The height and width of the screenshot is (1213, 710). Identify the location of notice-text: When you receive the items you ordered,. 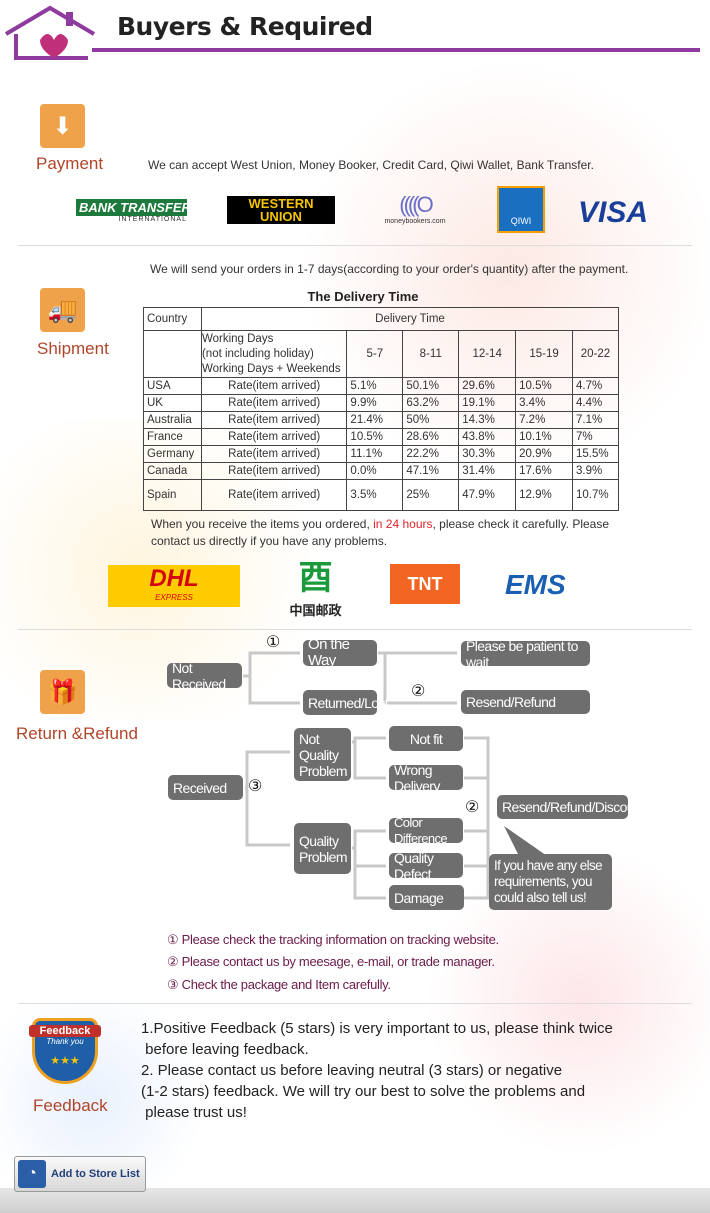
(262, 524).